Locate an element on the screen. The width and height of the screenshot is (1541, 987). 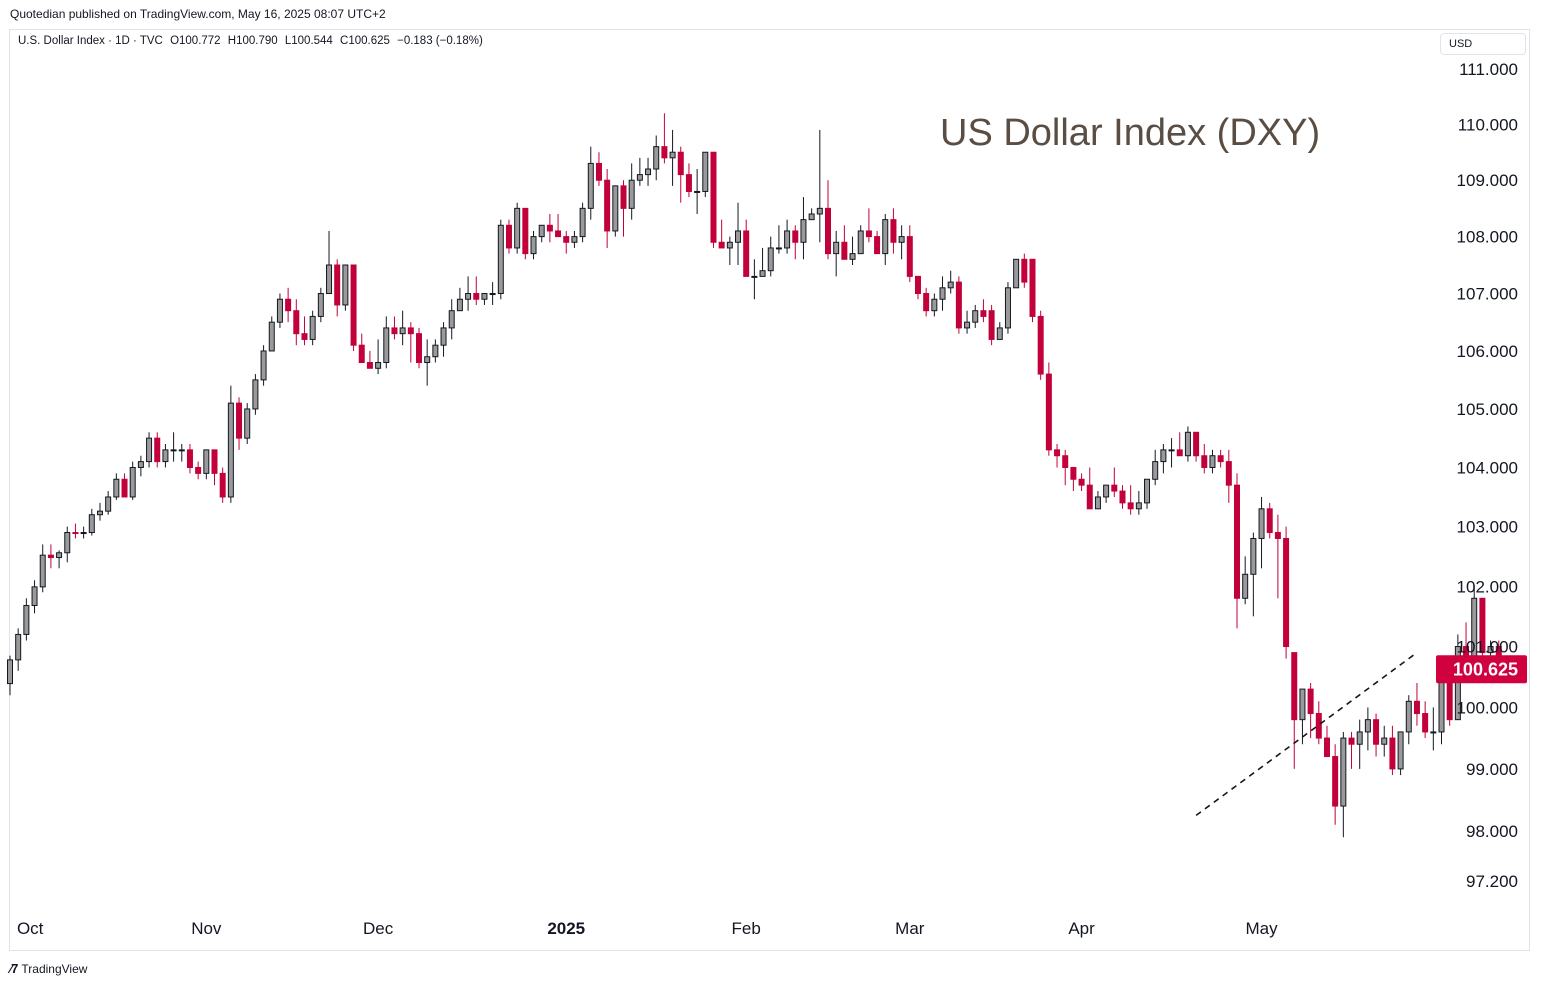
x-tick-label: Nov is located at coordinates (206, 928).